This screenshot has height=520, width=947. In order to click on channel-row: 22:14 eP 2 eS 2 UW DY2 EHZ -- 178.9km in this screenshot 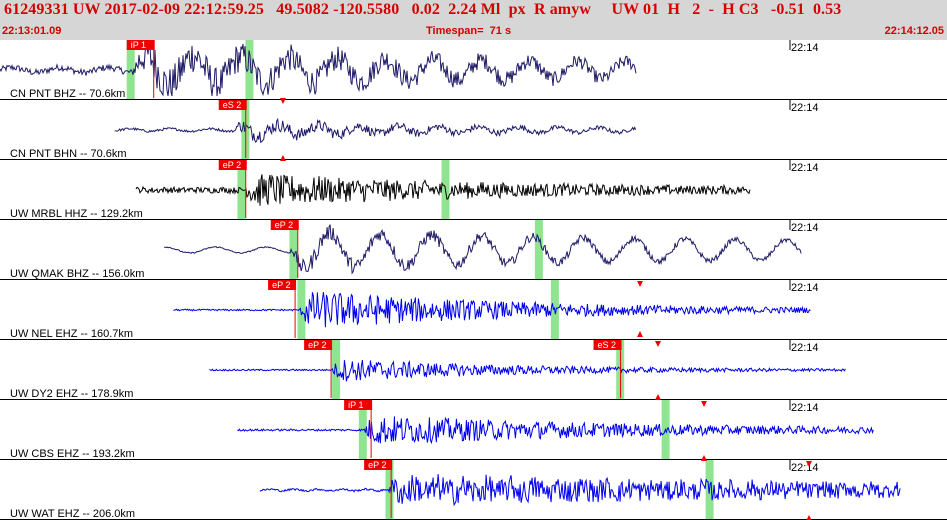, I will do `click(473, 370)`.